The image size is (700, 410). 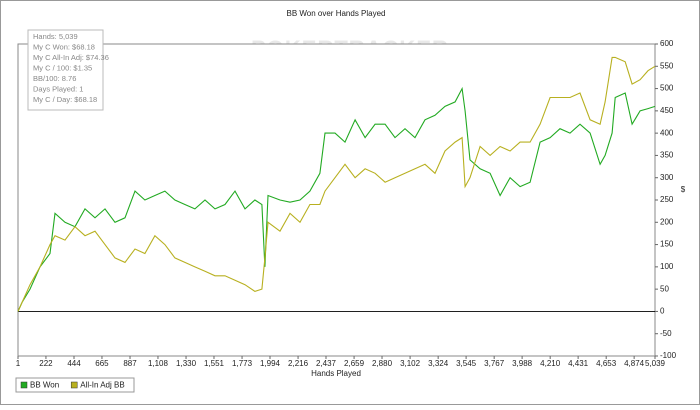 I want to click on info-line: Hands: 5,039, so click(x=55, y=36).